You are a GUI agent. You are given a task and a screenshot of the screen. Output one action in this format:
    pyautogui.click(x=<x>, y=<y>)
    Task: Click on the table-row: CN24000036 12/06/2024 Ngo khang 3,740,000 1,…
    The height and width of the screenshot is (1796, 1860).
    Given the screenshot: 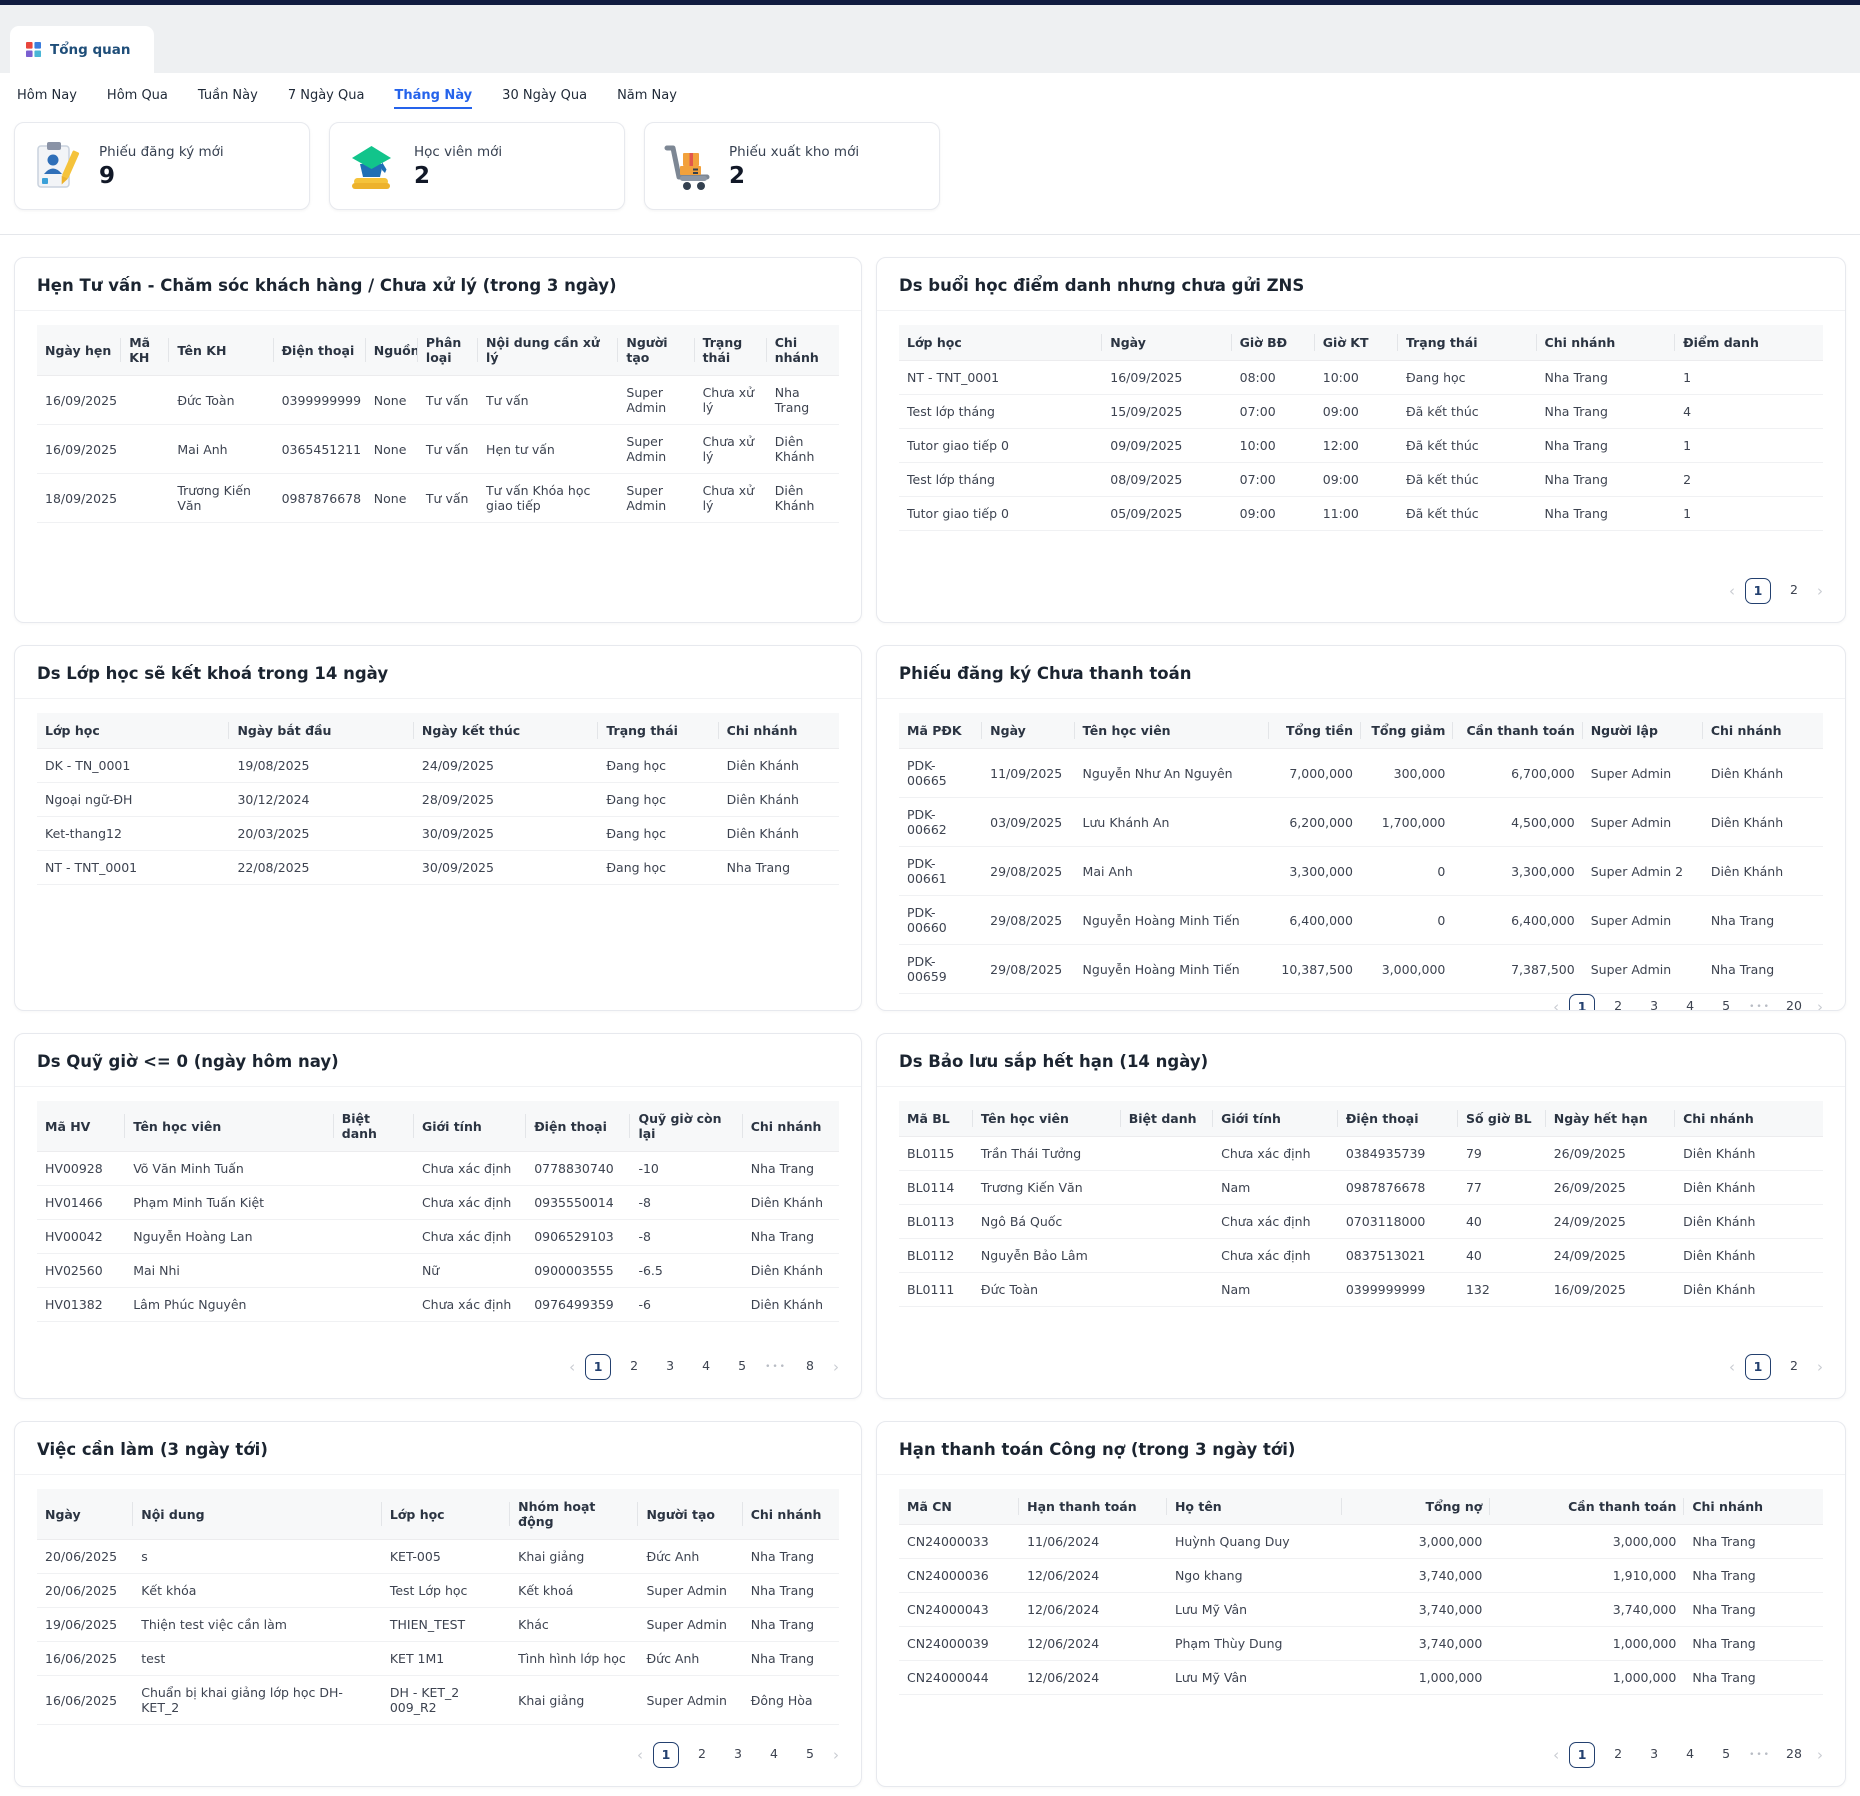 What is the action you would take?
    pyautogui.click(x=1361, y=1575)
    